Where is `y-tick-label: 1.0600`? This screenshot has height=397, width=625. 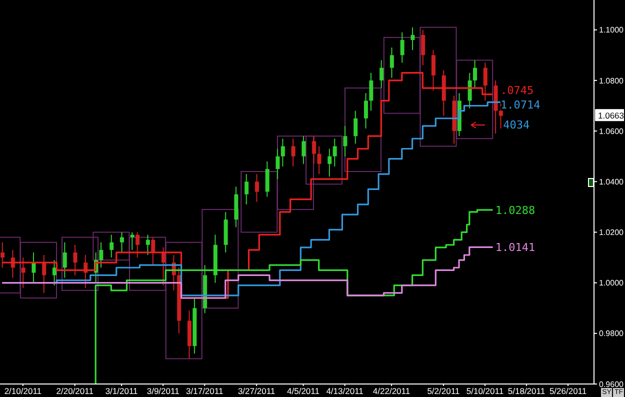 y-tick-label: 1.0600 is located at coordinates (611, 131).